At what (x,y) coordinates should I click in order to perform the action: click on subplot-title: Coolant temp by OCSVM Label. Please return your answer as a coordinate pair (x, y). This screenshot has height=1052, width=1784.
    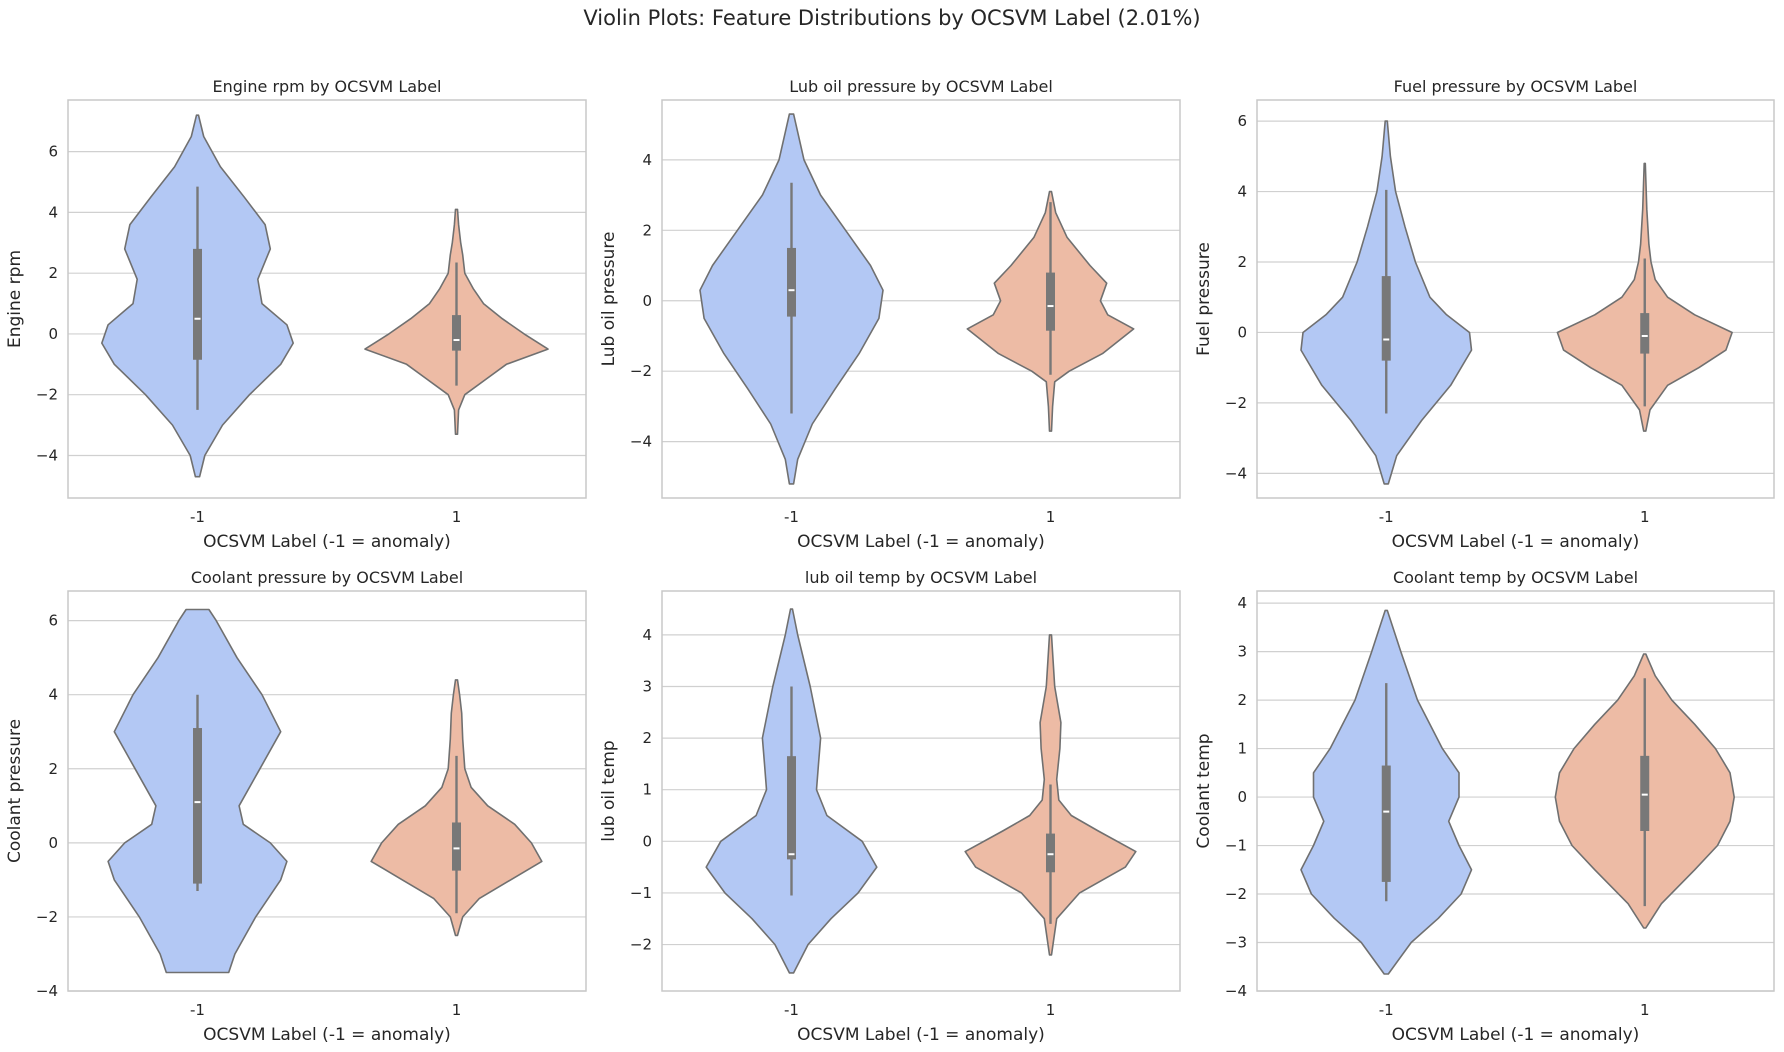
    Looking at the image, I should click on (1515, 577).